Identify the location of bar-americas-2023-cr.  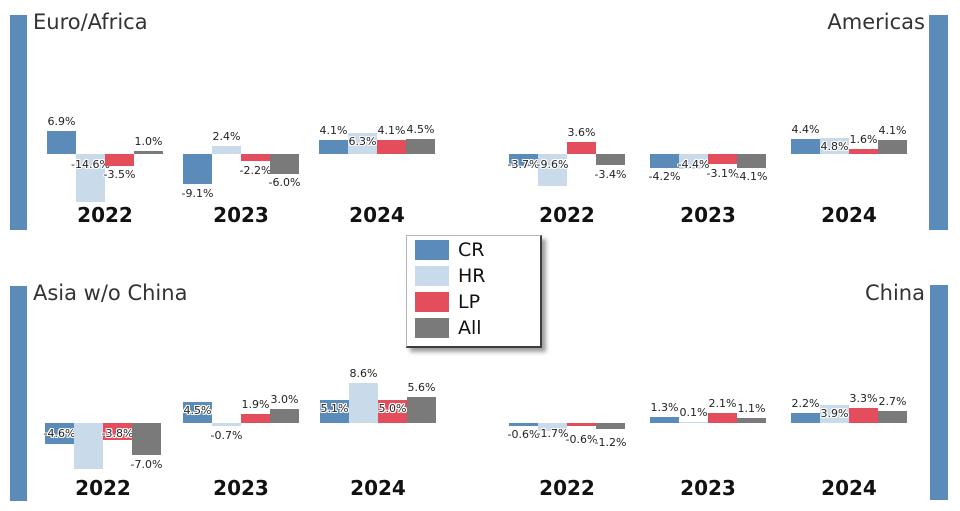
(664, 161).